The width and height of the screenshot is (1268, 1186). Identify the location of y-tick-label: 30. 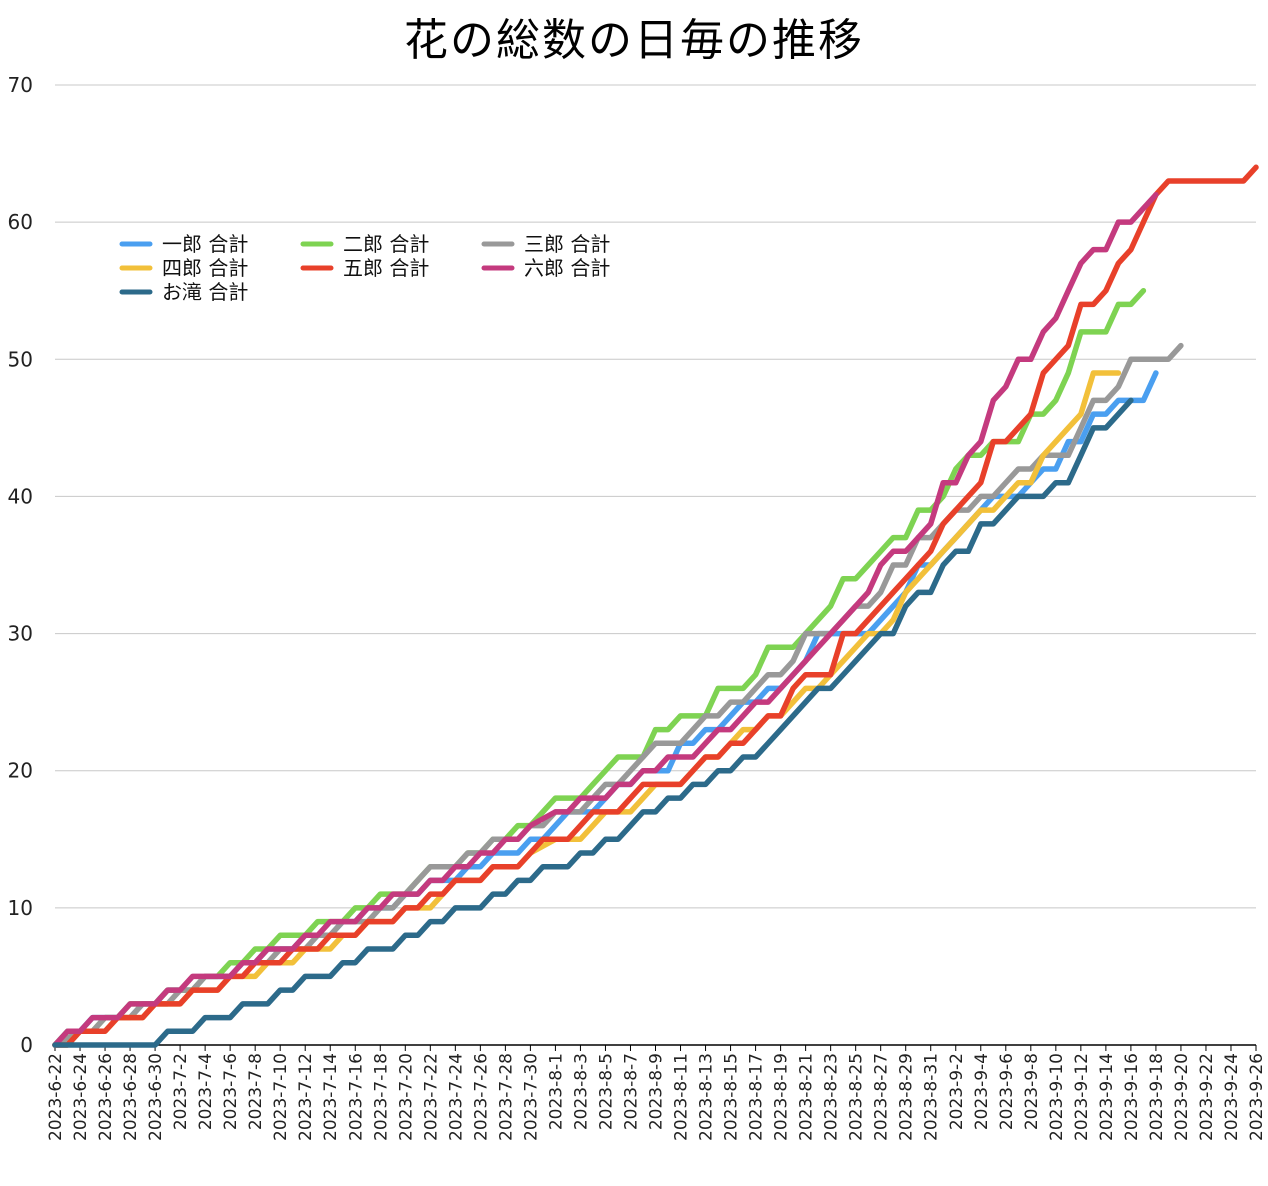
(20, 634).